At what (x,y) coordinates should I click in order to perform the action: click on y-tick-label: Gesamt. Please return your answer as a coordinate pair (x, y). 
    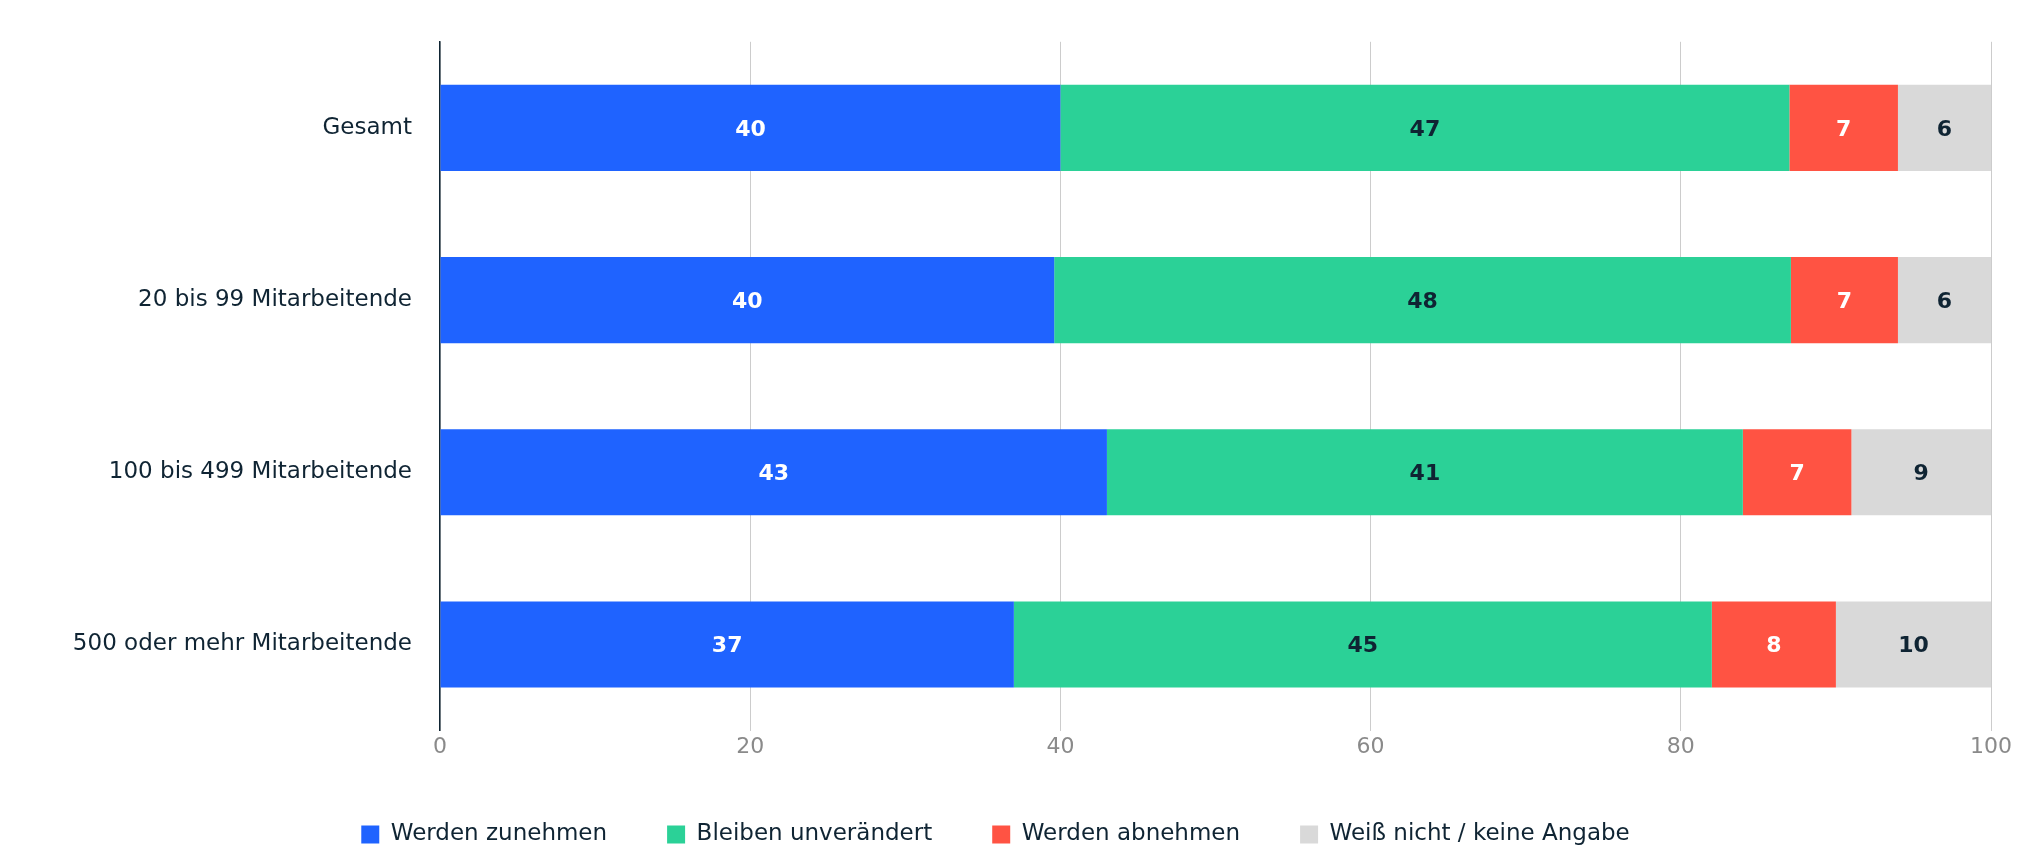
    Looking at the image, I should click on (367, 125).